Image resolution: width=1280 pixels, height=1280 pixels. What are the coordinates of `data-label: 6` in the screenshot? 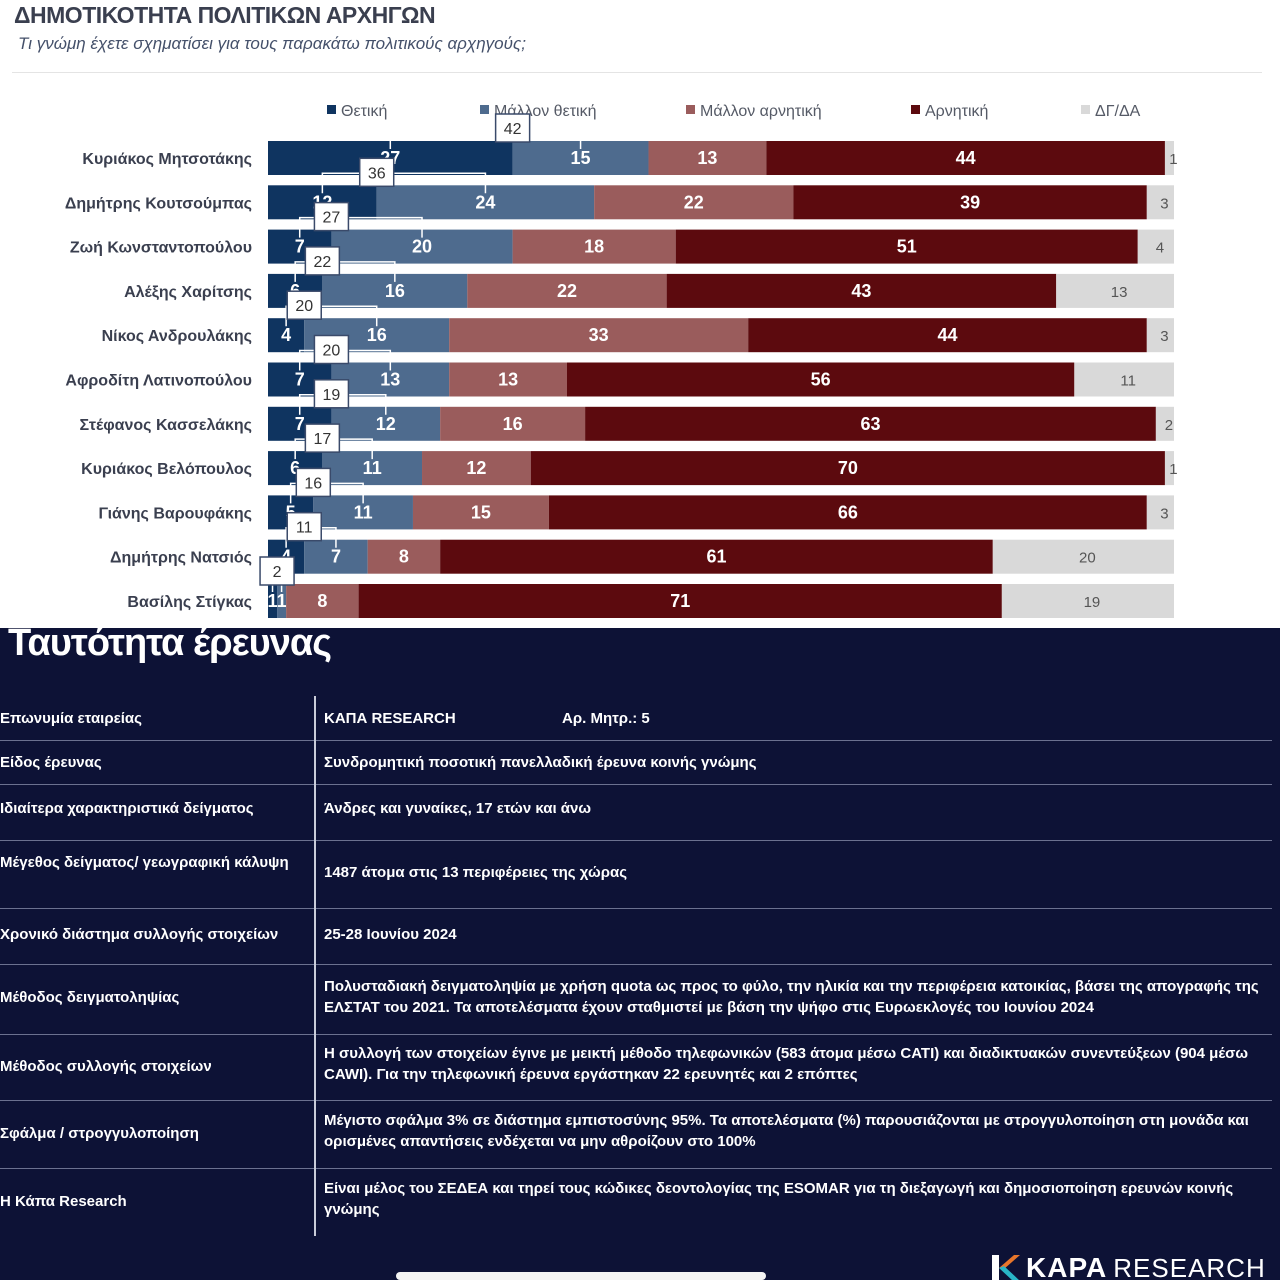 It's located at (295, 468).